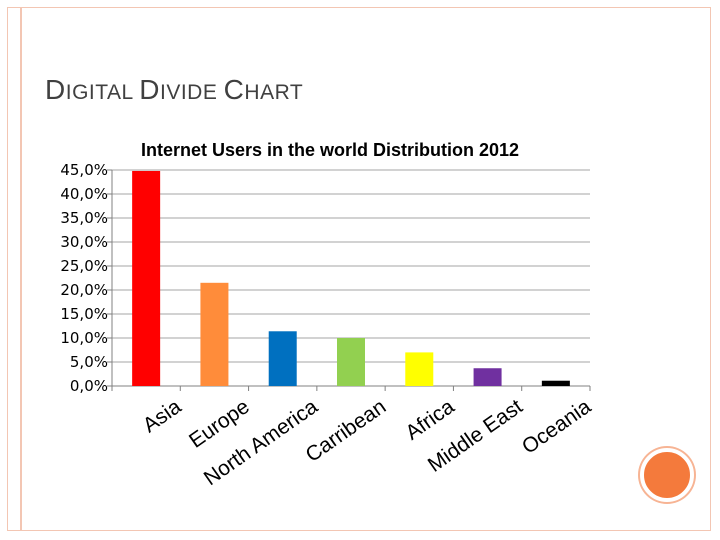 The width and height of the screenshot is (720, 540). What do you see at coordinates (84, 314) in the screenshot?
I see `y-tick-label: 15,0%` at bounding box center [84, 314].